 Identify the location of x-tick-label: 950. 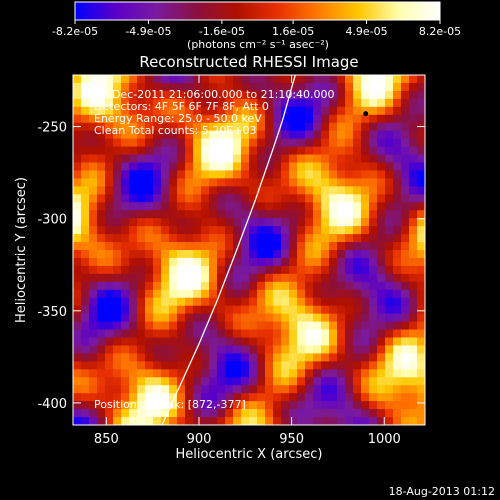
(291, 439).